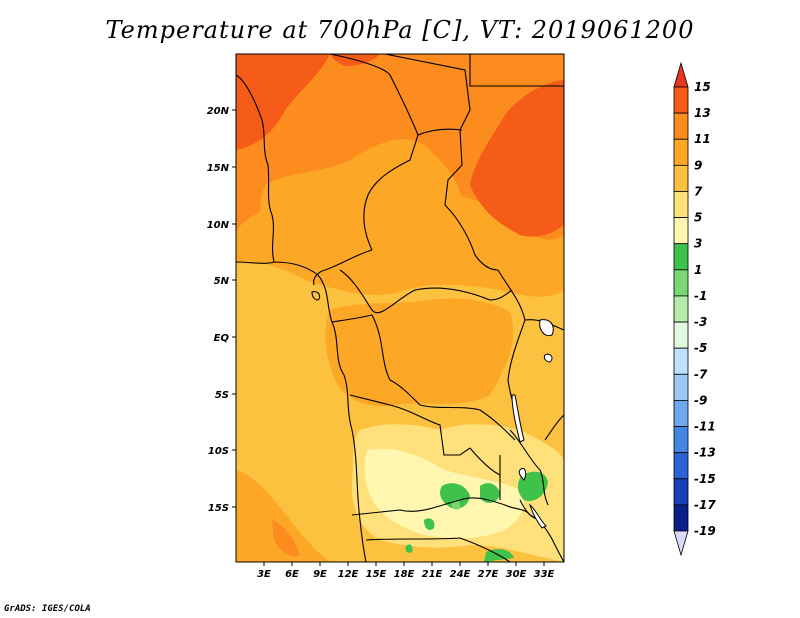 The height and width of the screenshot is (618, 800). Describe the element at coordinates (47, 609) in the screenshot. I see `footer-credit: GrADS: IGES/COLA` at that location.